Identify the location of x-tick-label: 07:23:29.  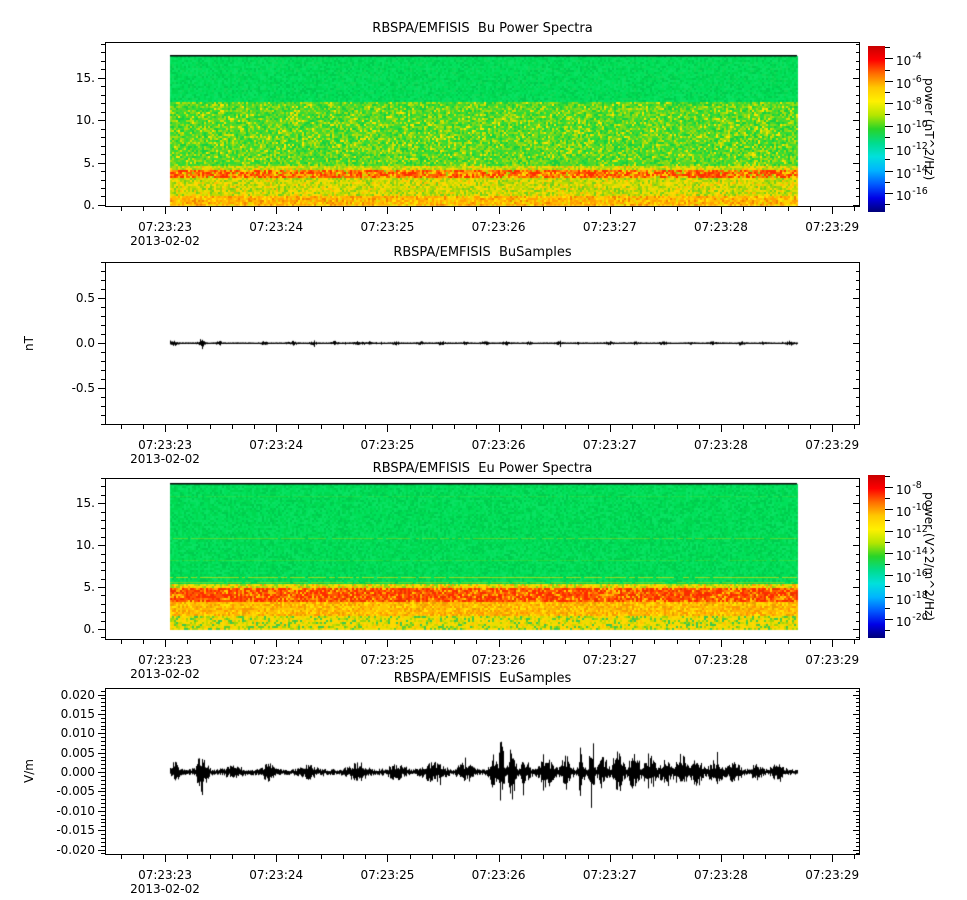
(832, 660).